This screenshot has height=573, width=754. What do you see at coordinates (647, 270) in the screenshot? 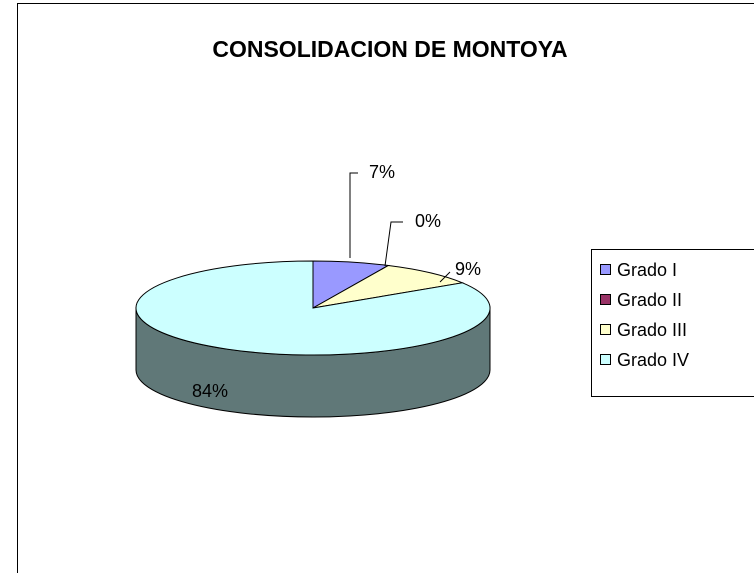
I see `legend-label: Grado I` at bounding box center [647, 270].